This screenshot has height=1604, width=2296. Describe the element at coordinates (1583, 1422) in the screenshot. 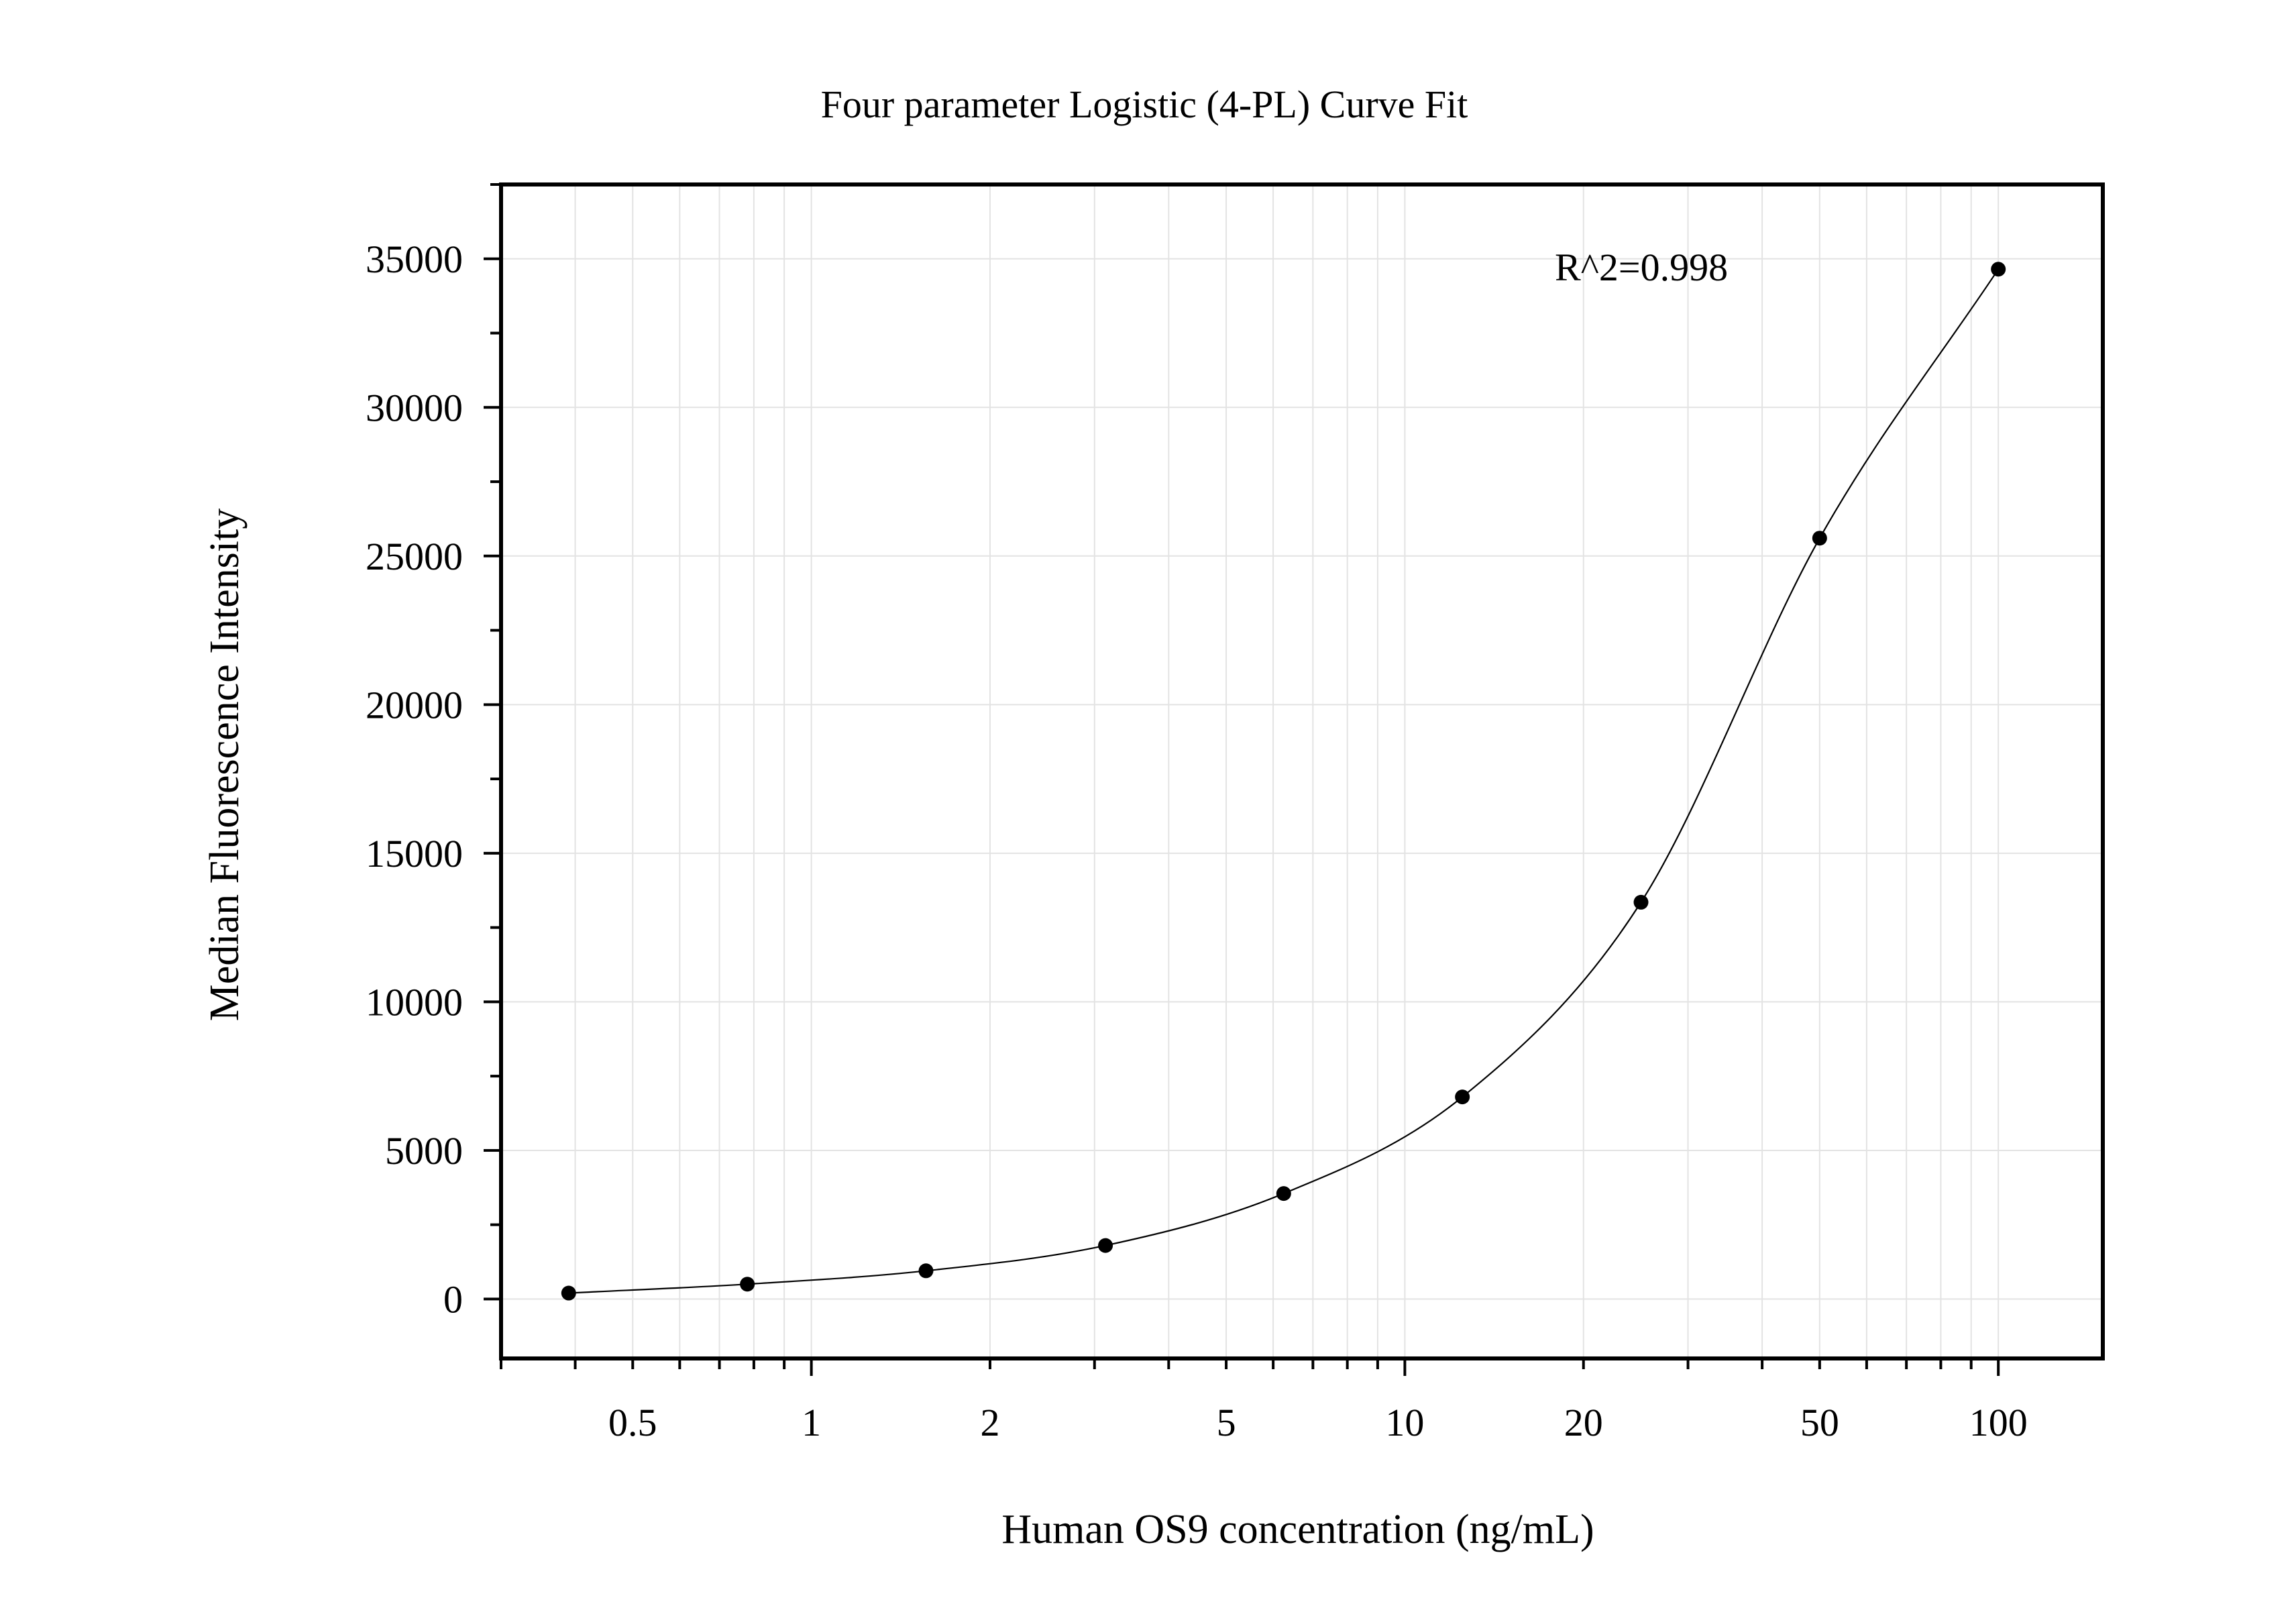

I see `x-tick-label: 20` at that location.